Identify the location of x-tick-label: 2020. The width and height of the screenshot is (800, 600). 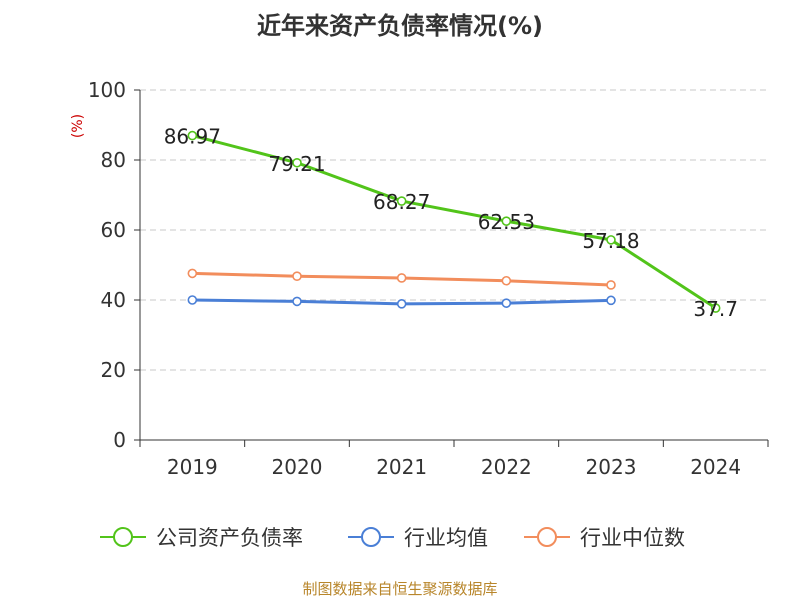
(297, 467).